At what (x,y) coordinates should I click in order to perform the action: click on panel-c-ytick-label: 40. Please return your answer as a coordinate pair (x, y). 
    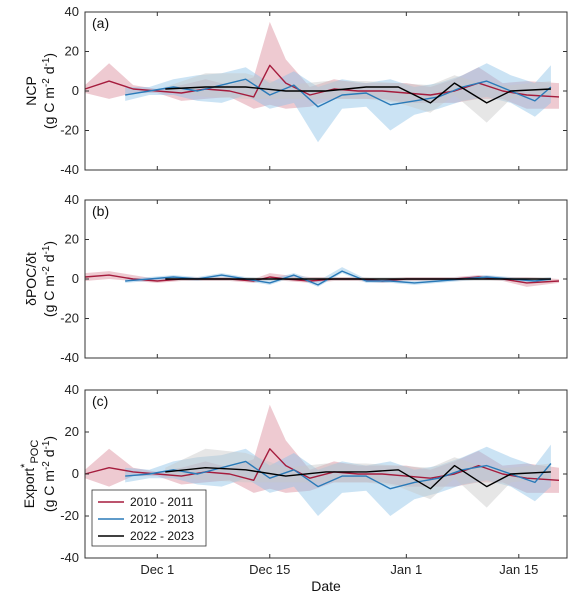
    Looking at the image, I should click on (72, 389).